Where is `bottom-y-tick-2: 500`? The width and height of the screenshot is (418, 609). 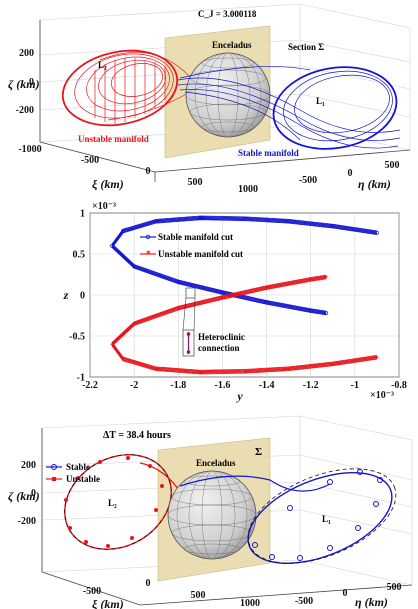
bottom-y-tick-2: 500 is located at coordinates (394, 587).